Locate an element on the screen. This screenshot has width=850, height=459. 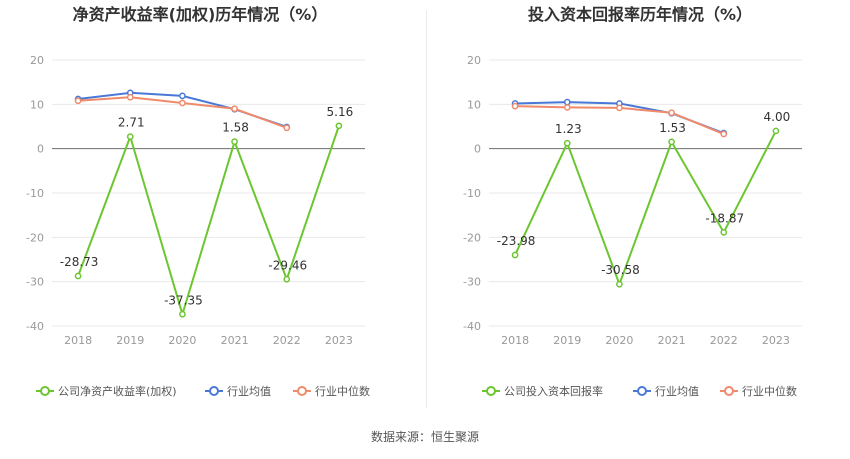
data-source: 数据来源：恒生聚源 is located at coordinates (424, 437).